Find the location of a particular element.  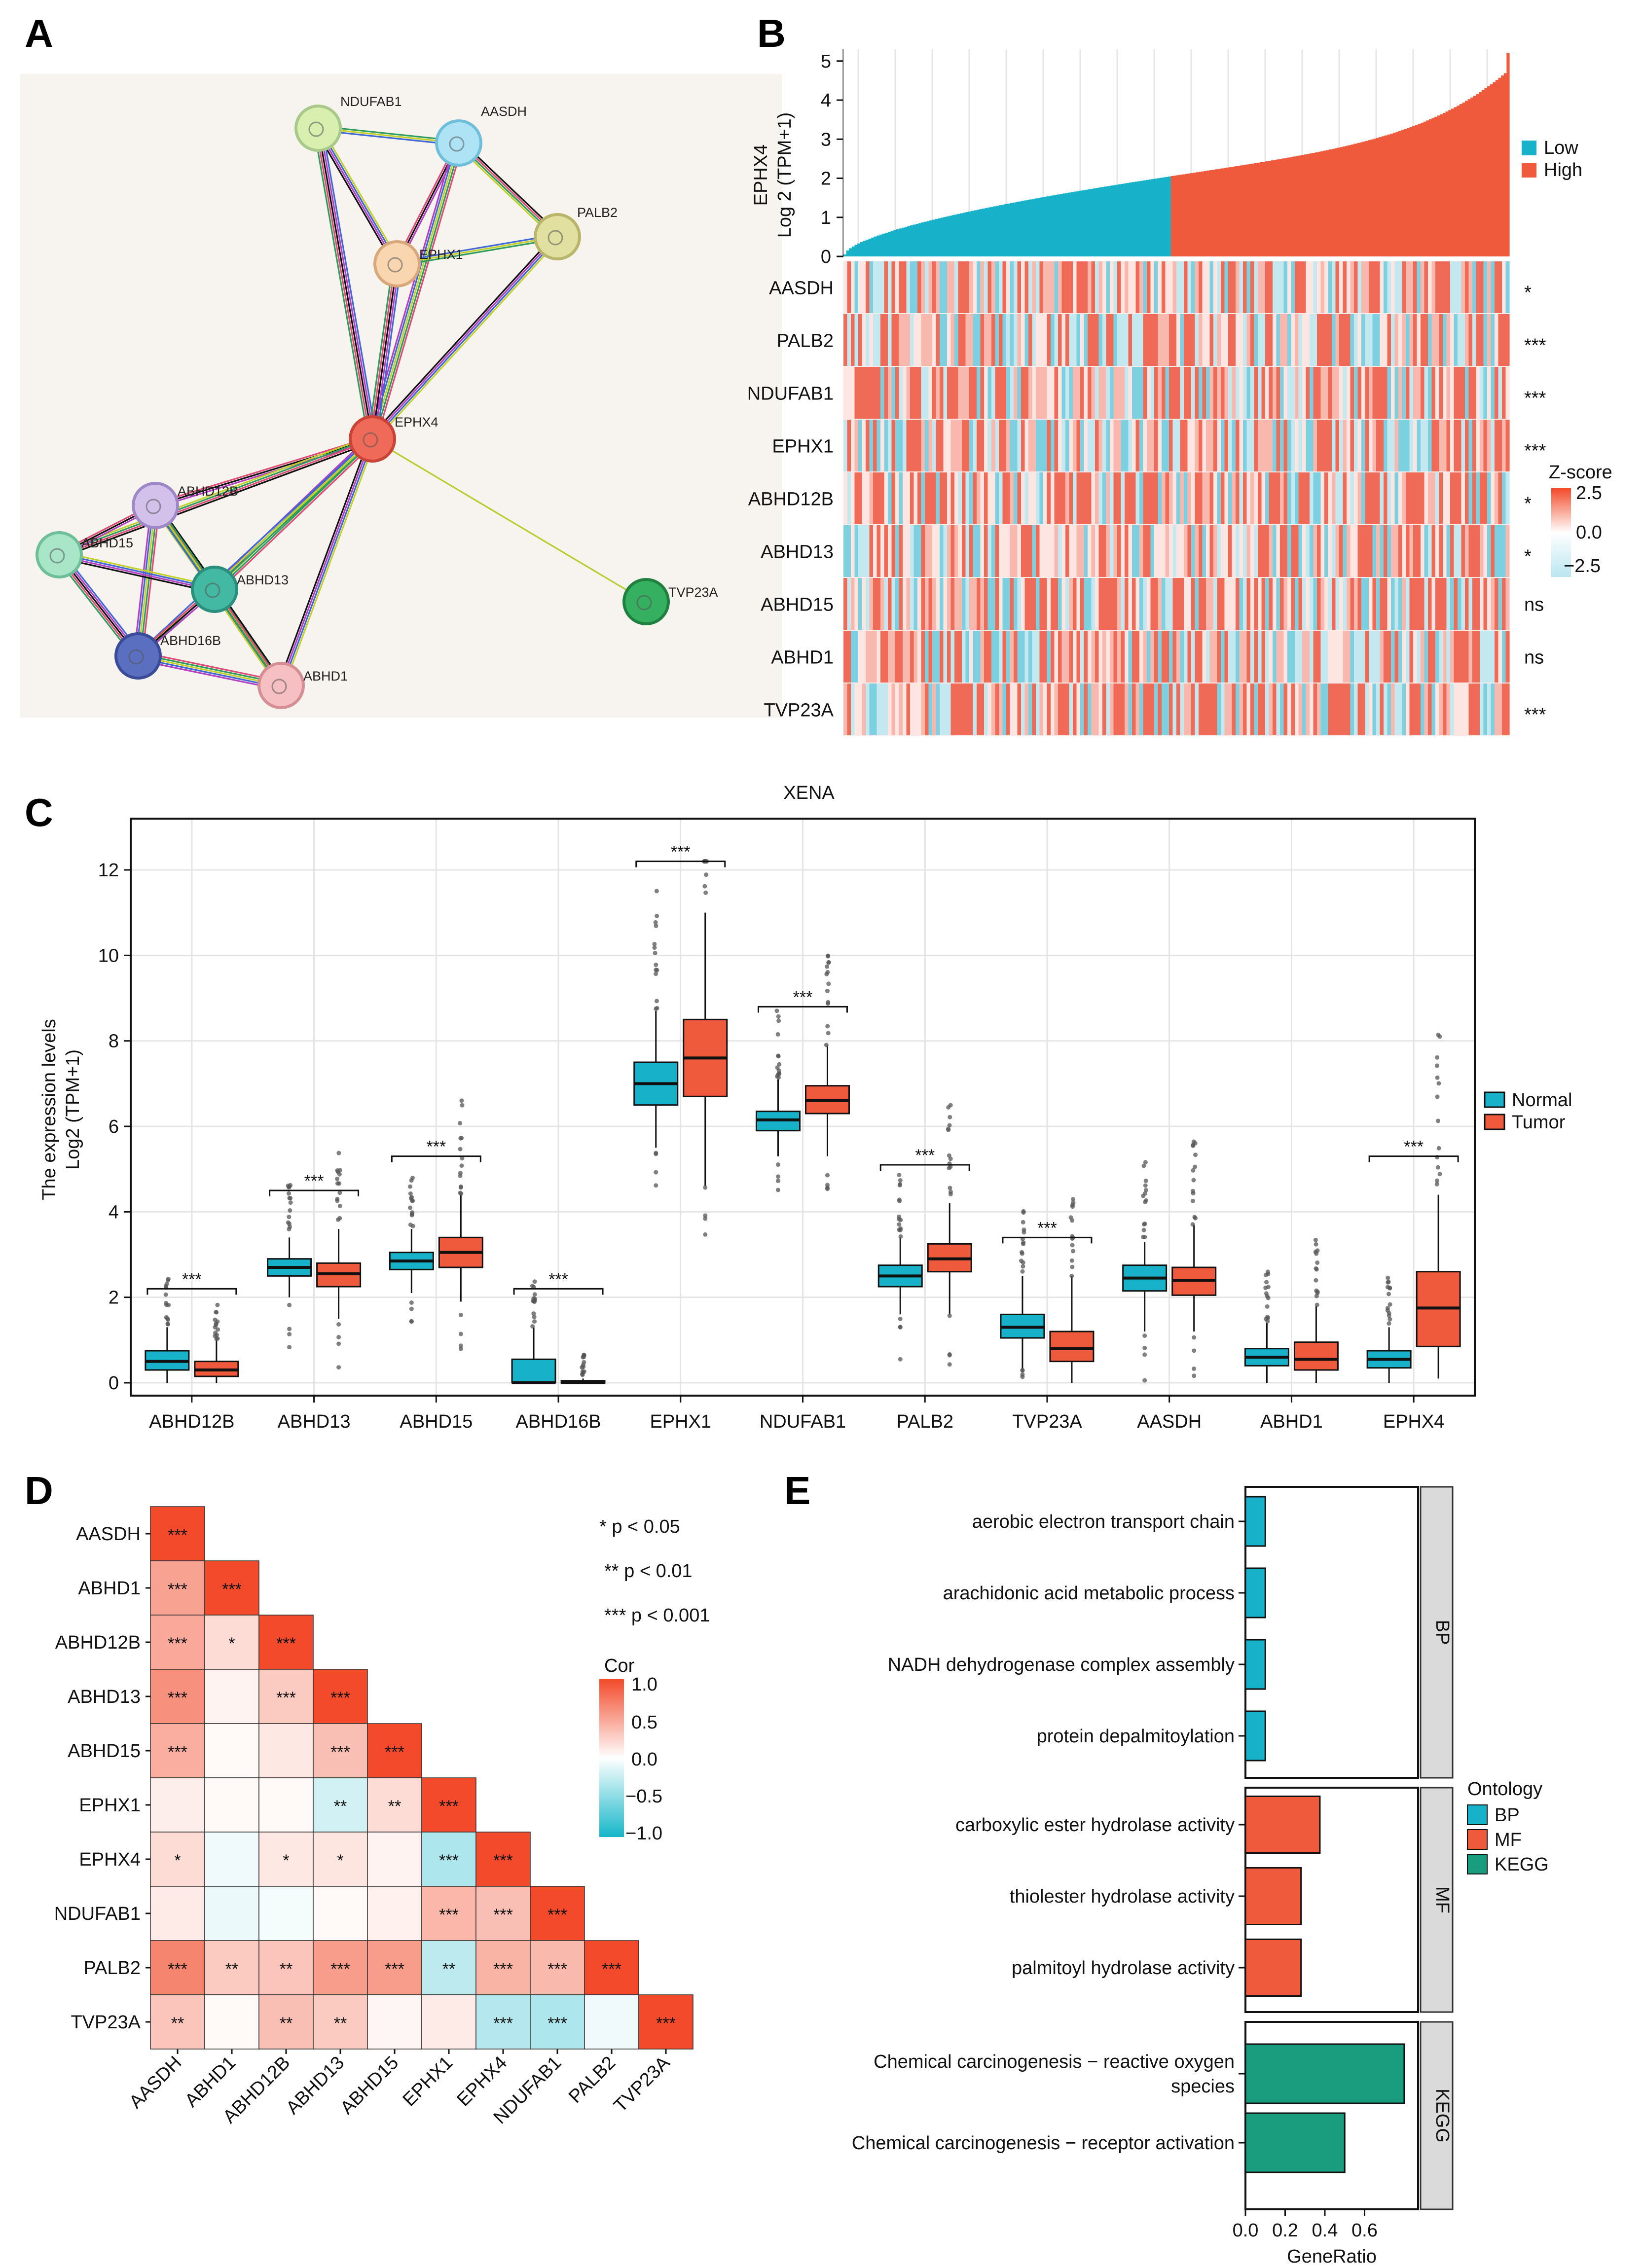

bp-term-bar is located at coordinates (1255, 1736).